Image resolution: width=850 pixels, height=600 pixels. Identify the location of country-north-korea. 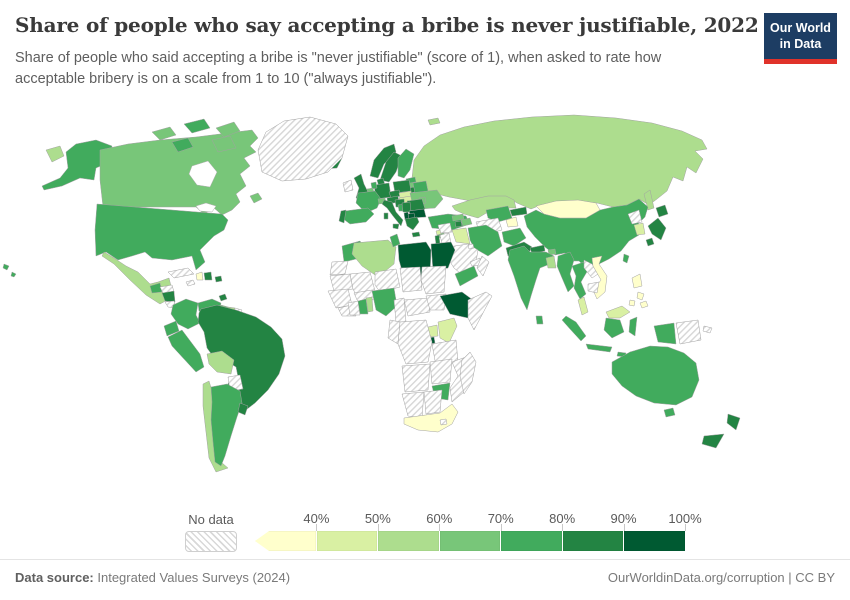
(635, 217).